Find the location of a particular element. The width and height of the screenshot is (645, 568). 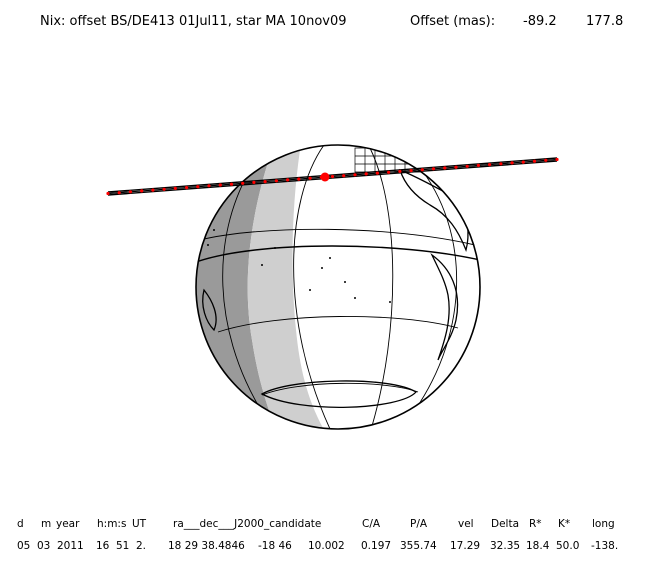

value-second: 2. is located at coordinates (141, 546).